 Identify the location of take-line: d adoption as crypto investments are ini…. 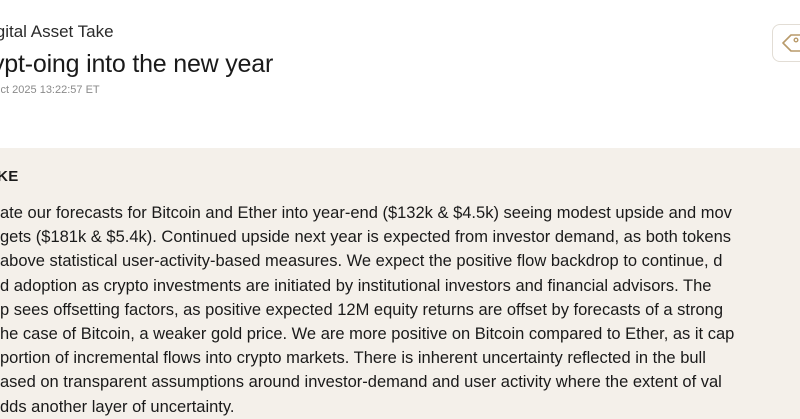
(356, 285).